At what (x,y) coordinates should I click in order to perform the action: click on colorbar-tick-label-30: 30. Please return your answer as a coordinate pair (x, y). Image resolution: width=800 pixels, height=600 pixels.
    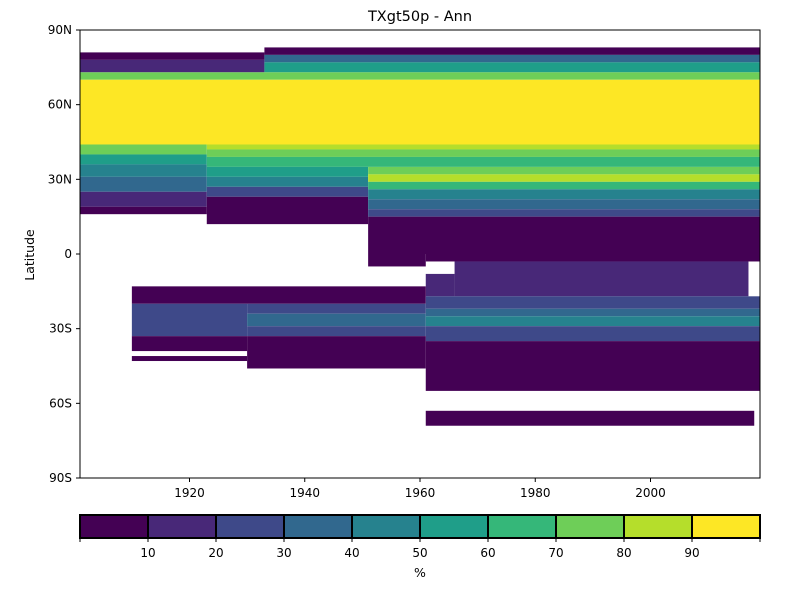
    Looking at the image, I should click on (283, 553).